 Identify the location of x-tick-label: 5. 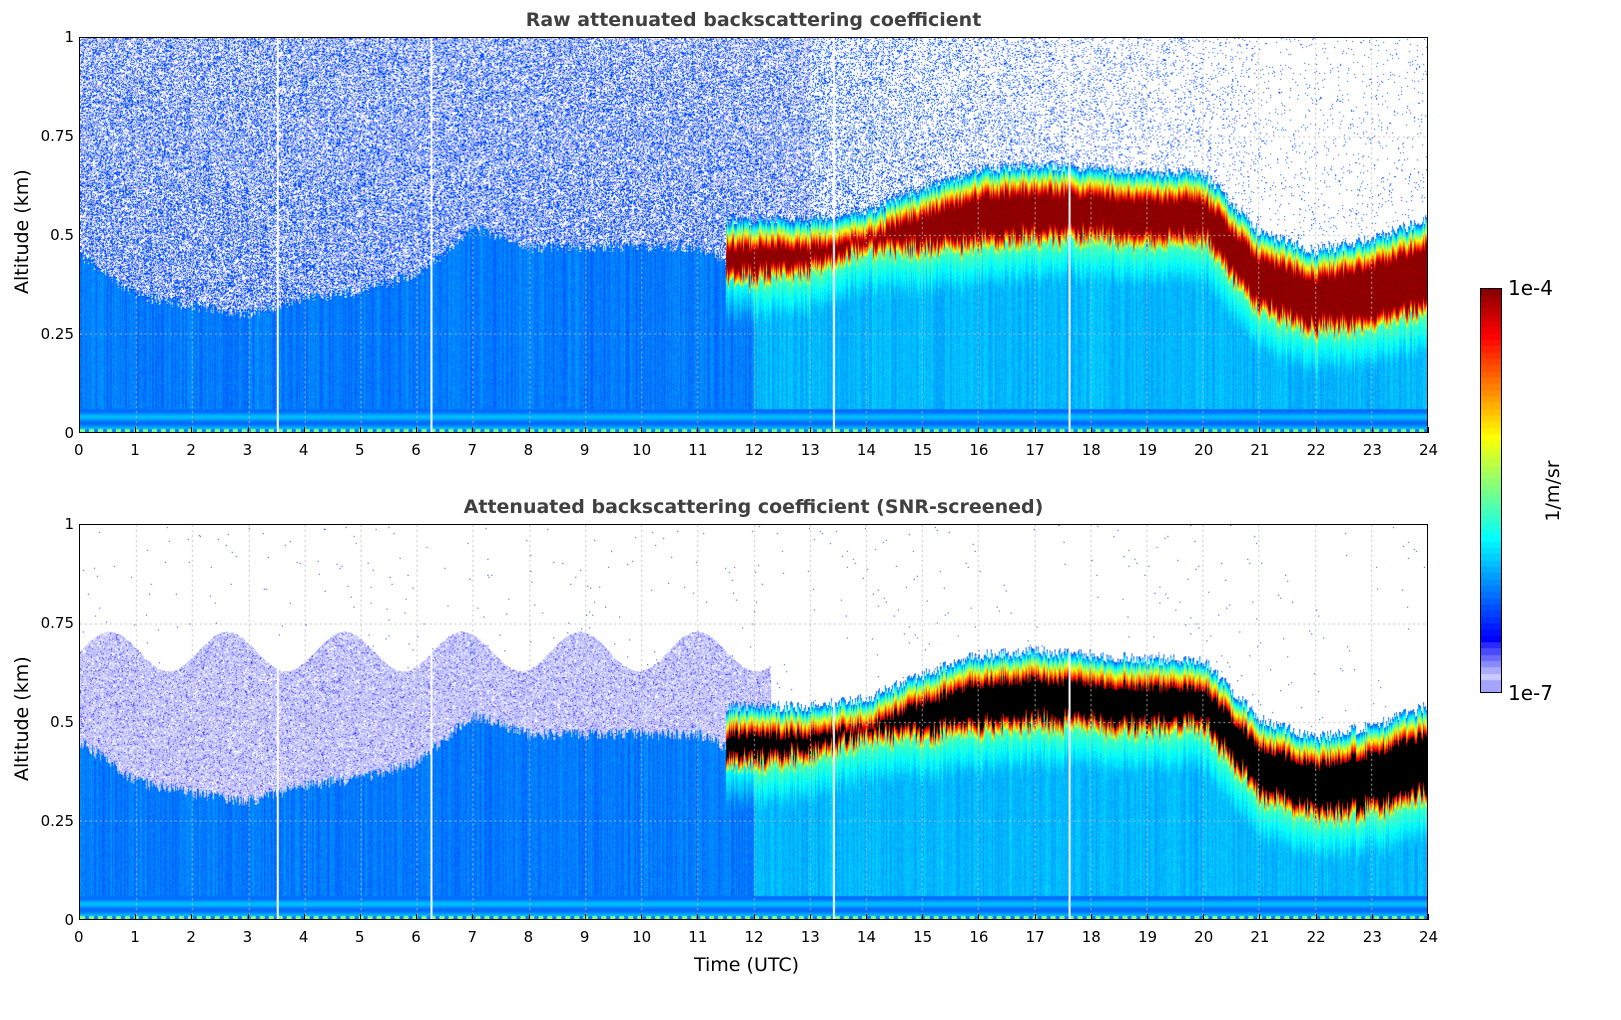
(360, 937).